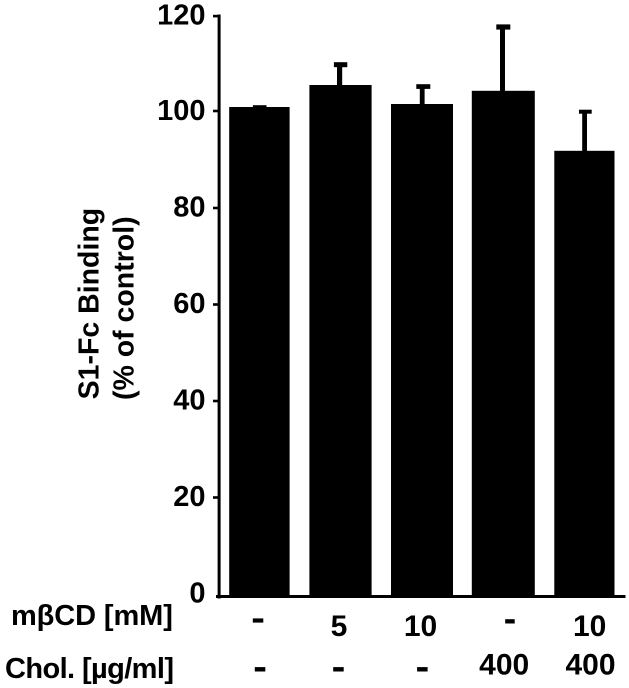  What do you see at coordinates (189, 304) in the screenshot?
I see `svg-text: 60` at bounding box center [189, 304].